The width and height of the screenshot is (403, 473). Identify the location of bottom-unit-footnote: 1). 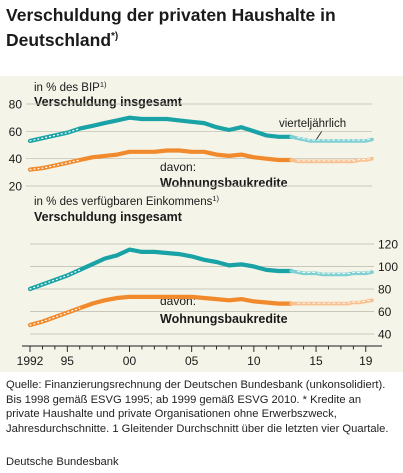
(215, 198).